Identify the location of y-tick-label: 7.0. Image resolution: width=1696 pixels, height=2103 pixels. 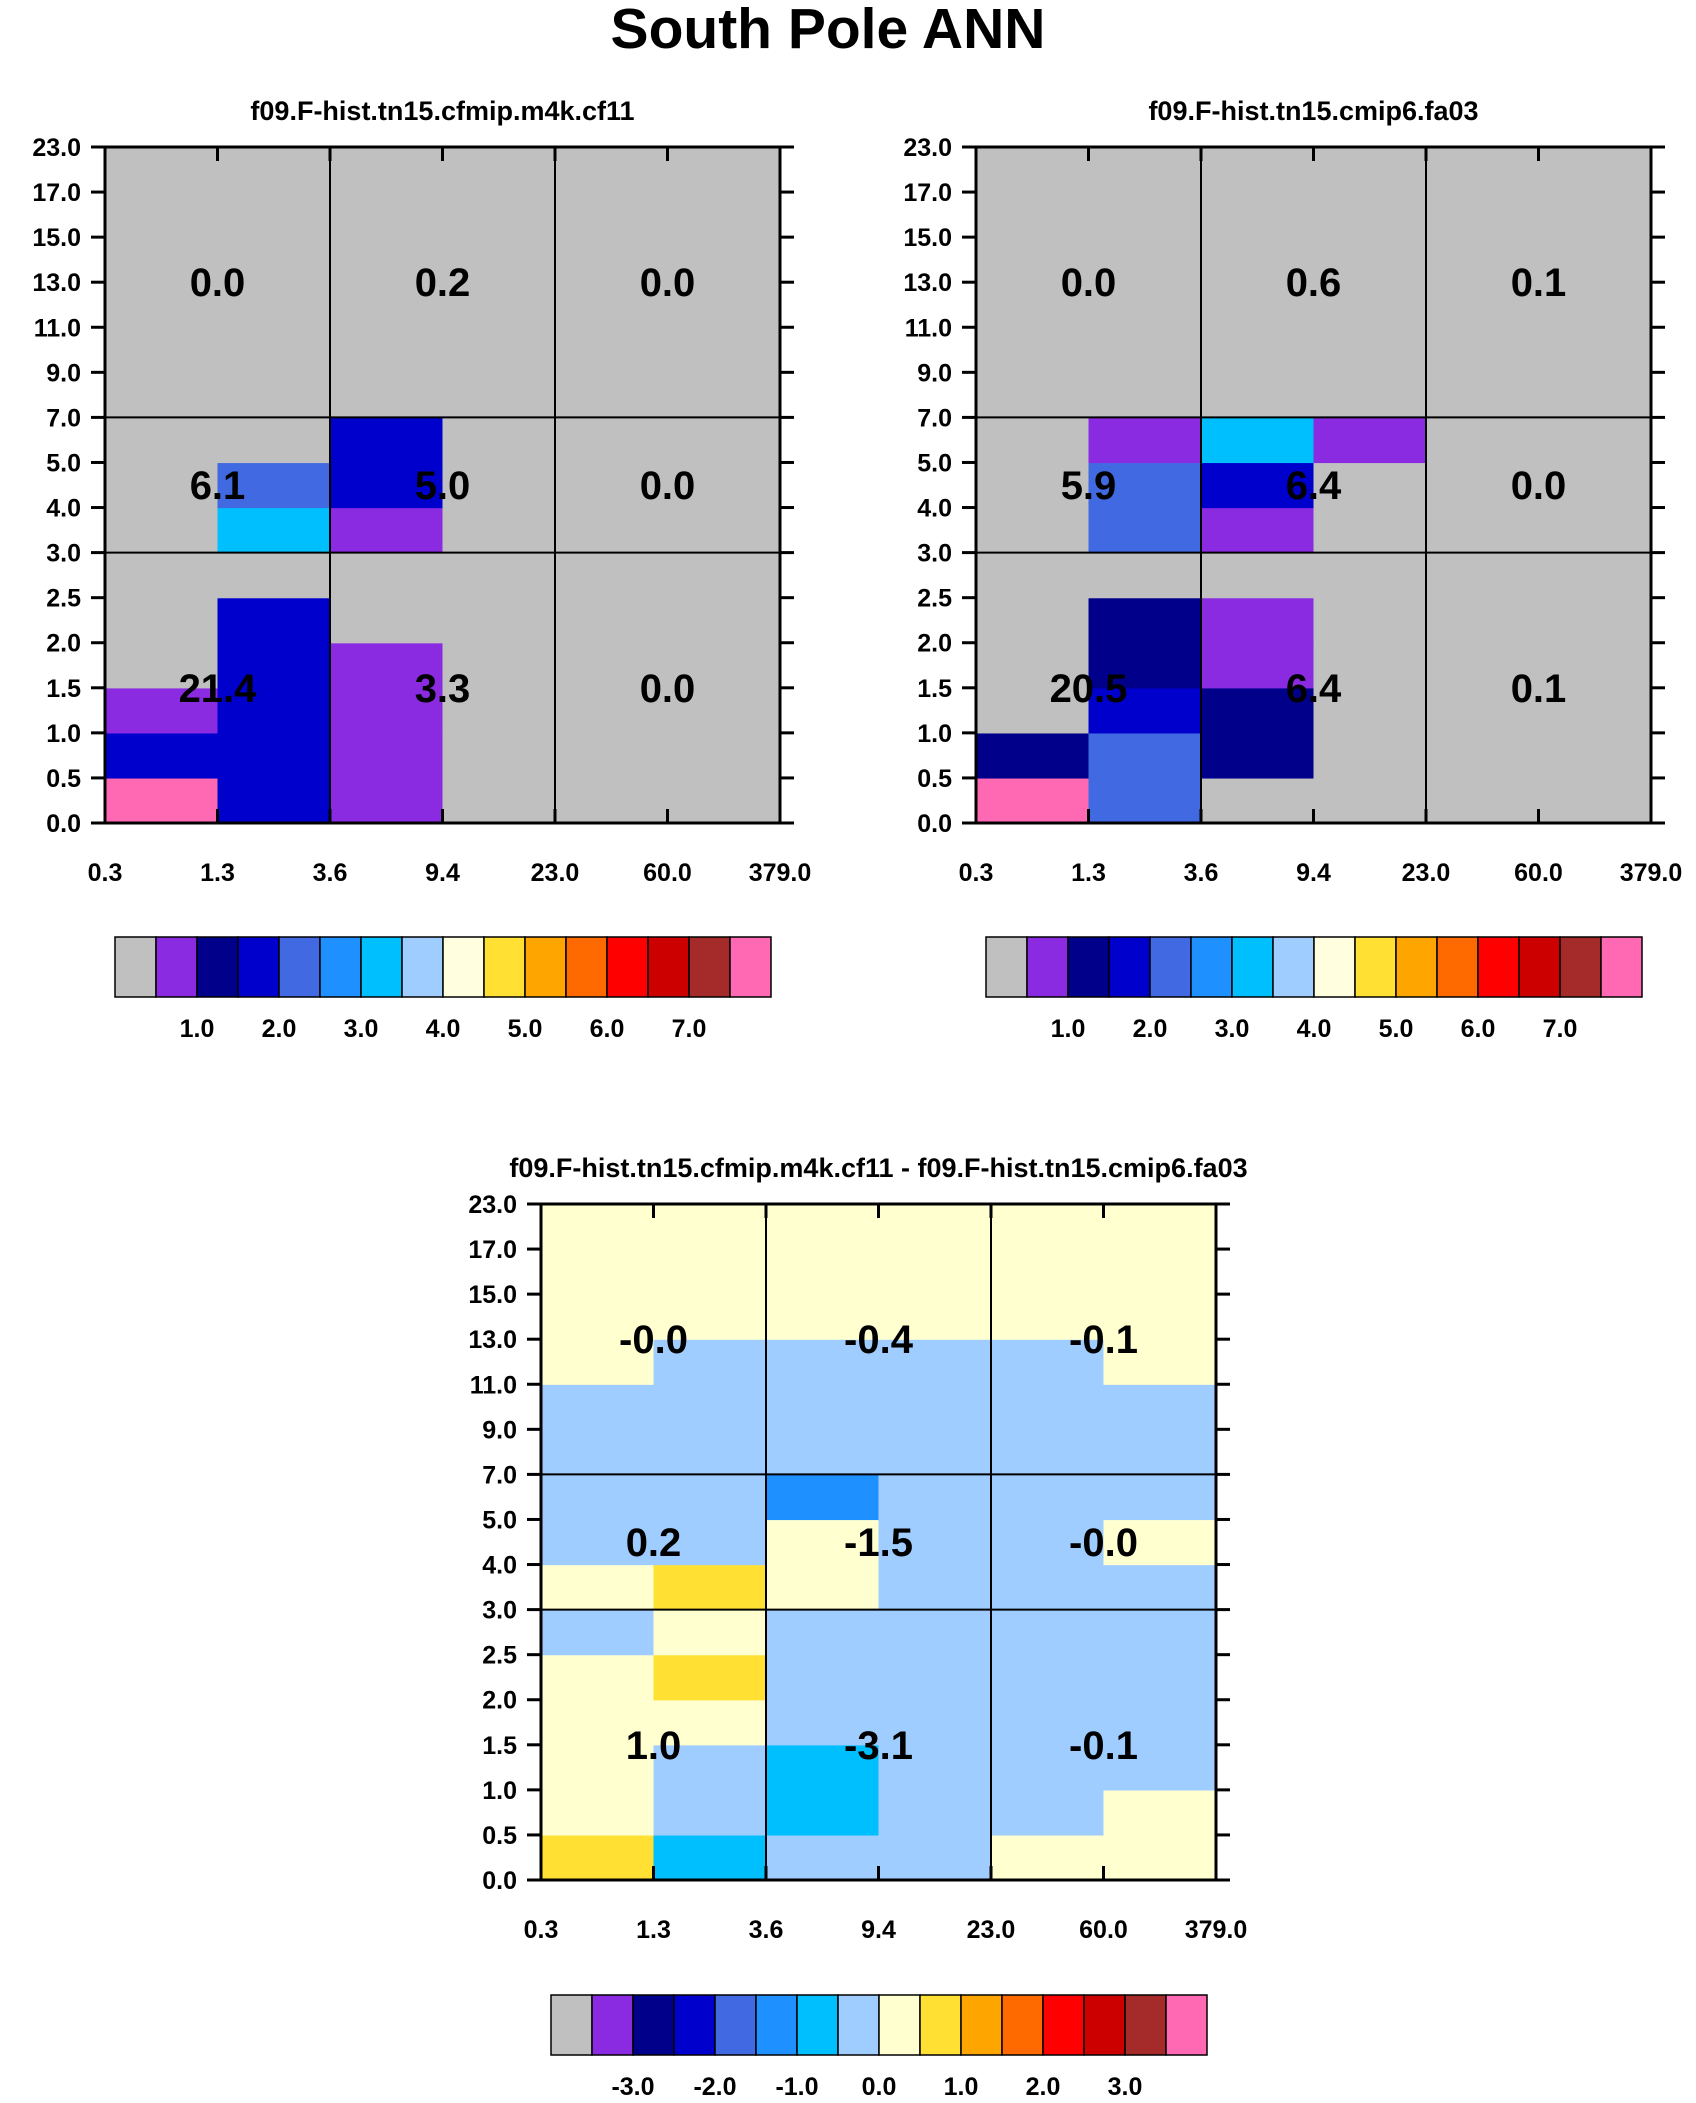
(934, 418).